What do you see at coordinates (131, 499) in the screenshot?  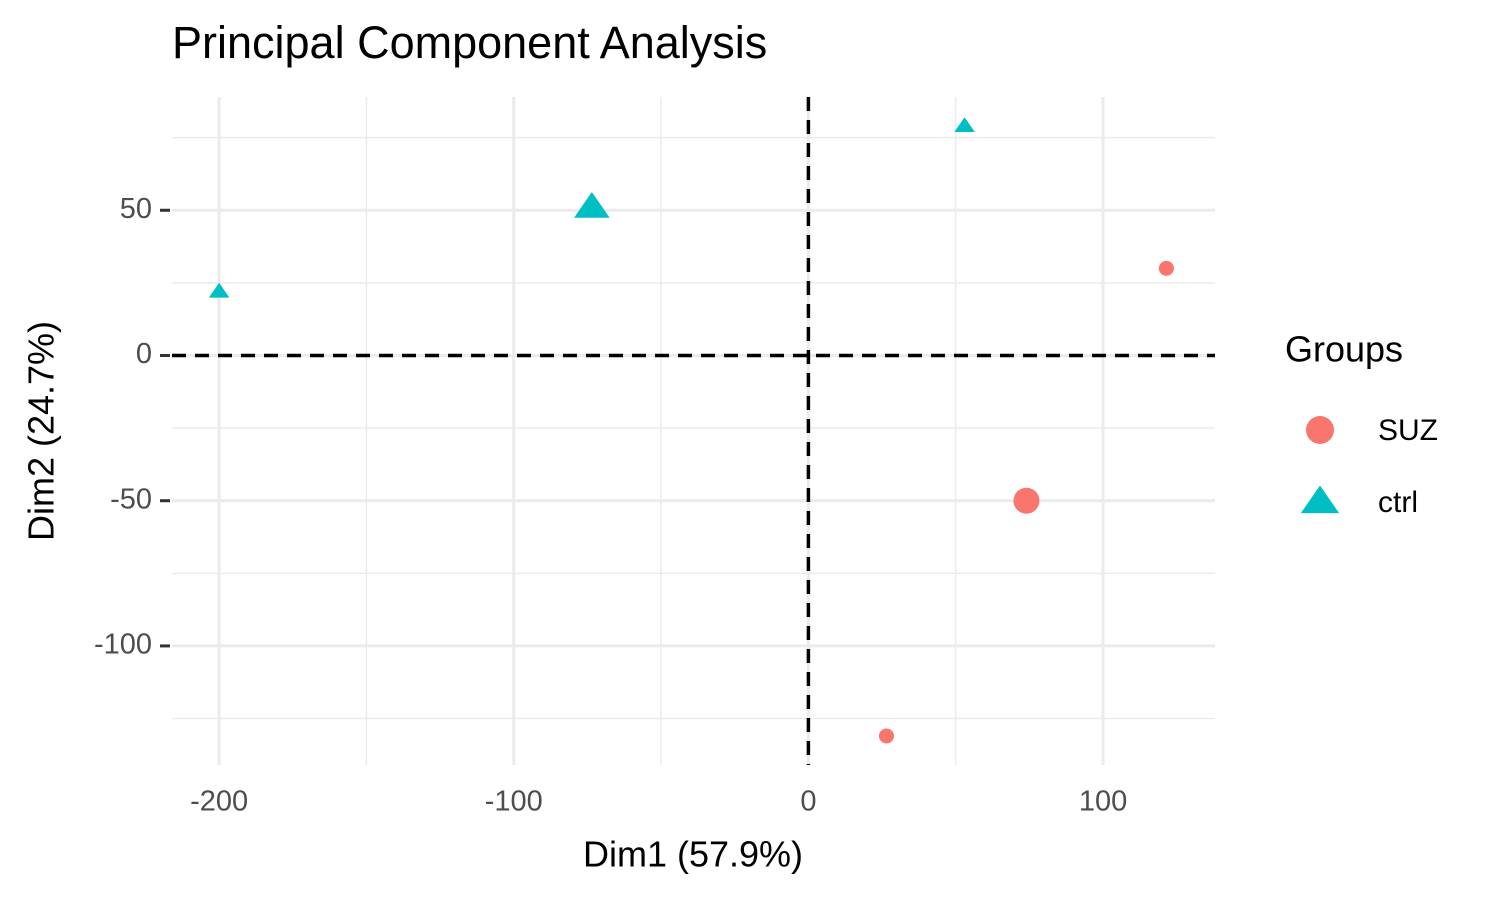 I see `y-tick-label: -50` at bounding box center [131, 499].